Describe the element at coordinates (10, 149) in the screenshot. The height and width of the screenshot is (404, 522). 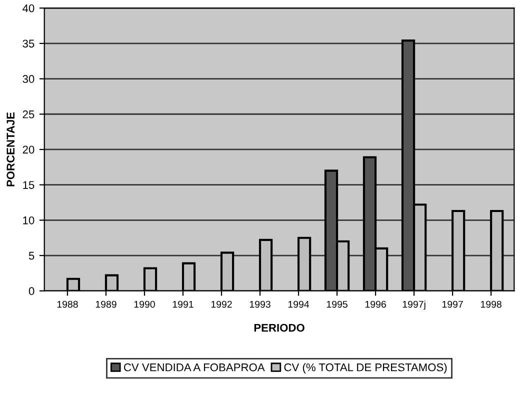
I see `y-axis-title: PORCENTAJE` at that location.